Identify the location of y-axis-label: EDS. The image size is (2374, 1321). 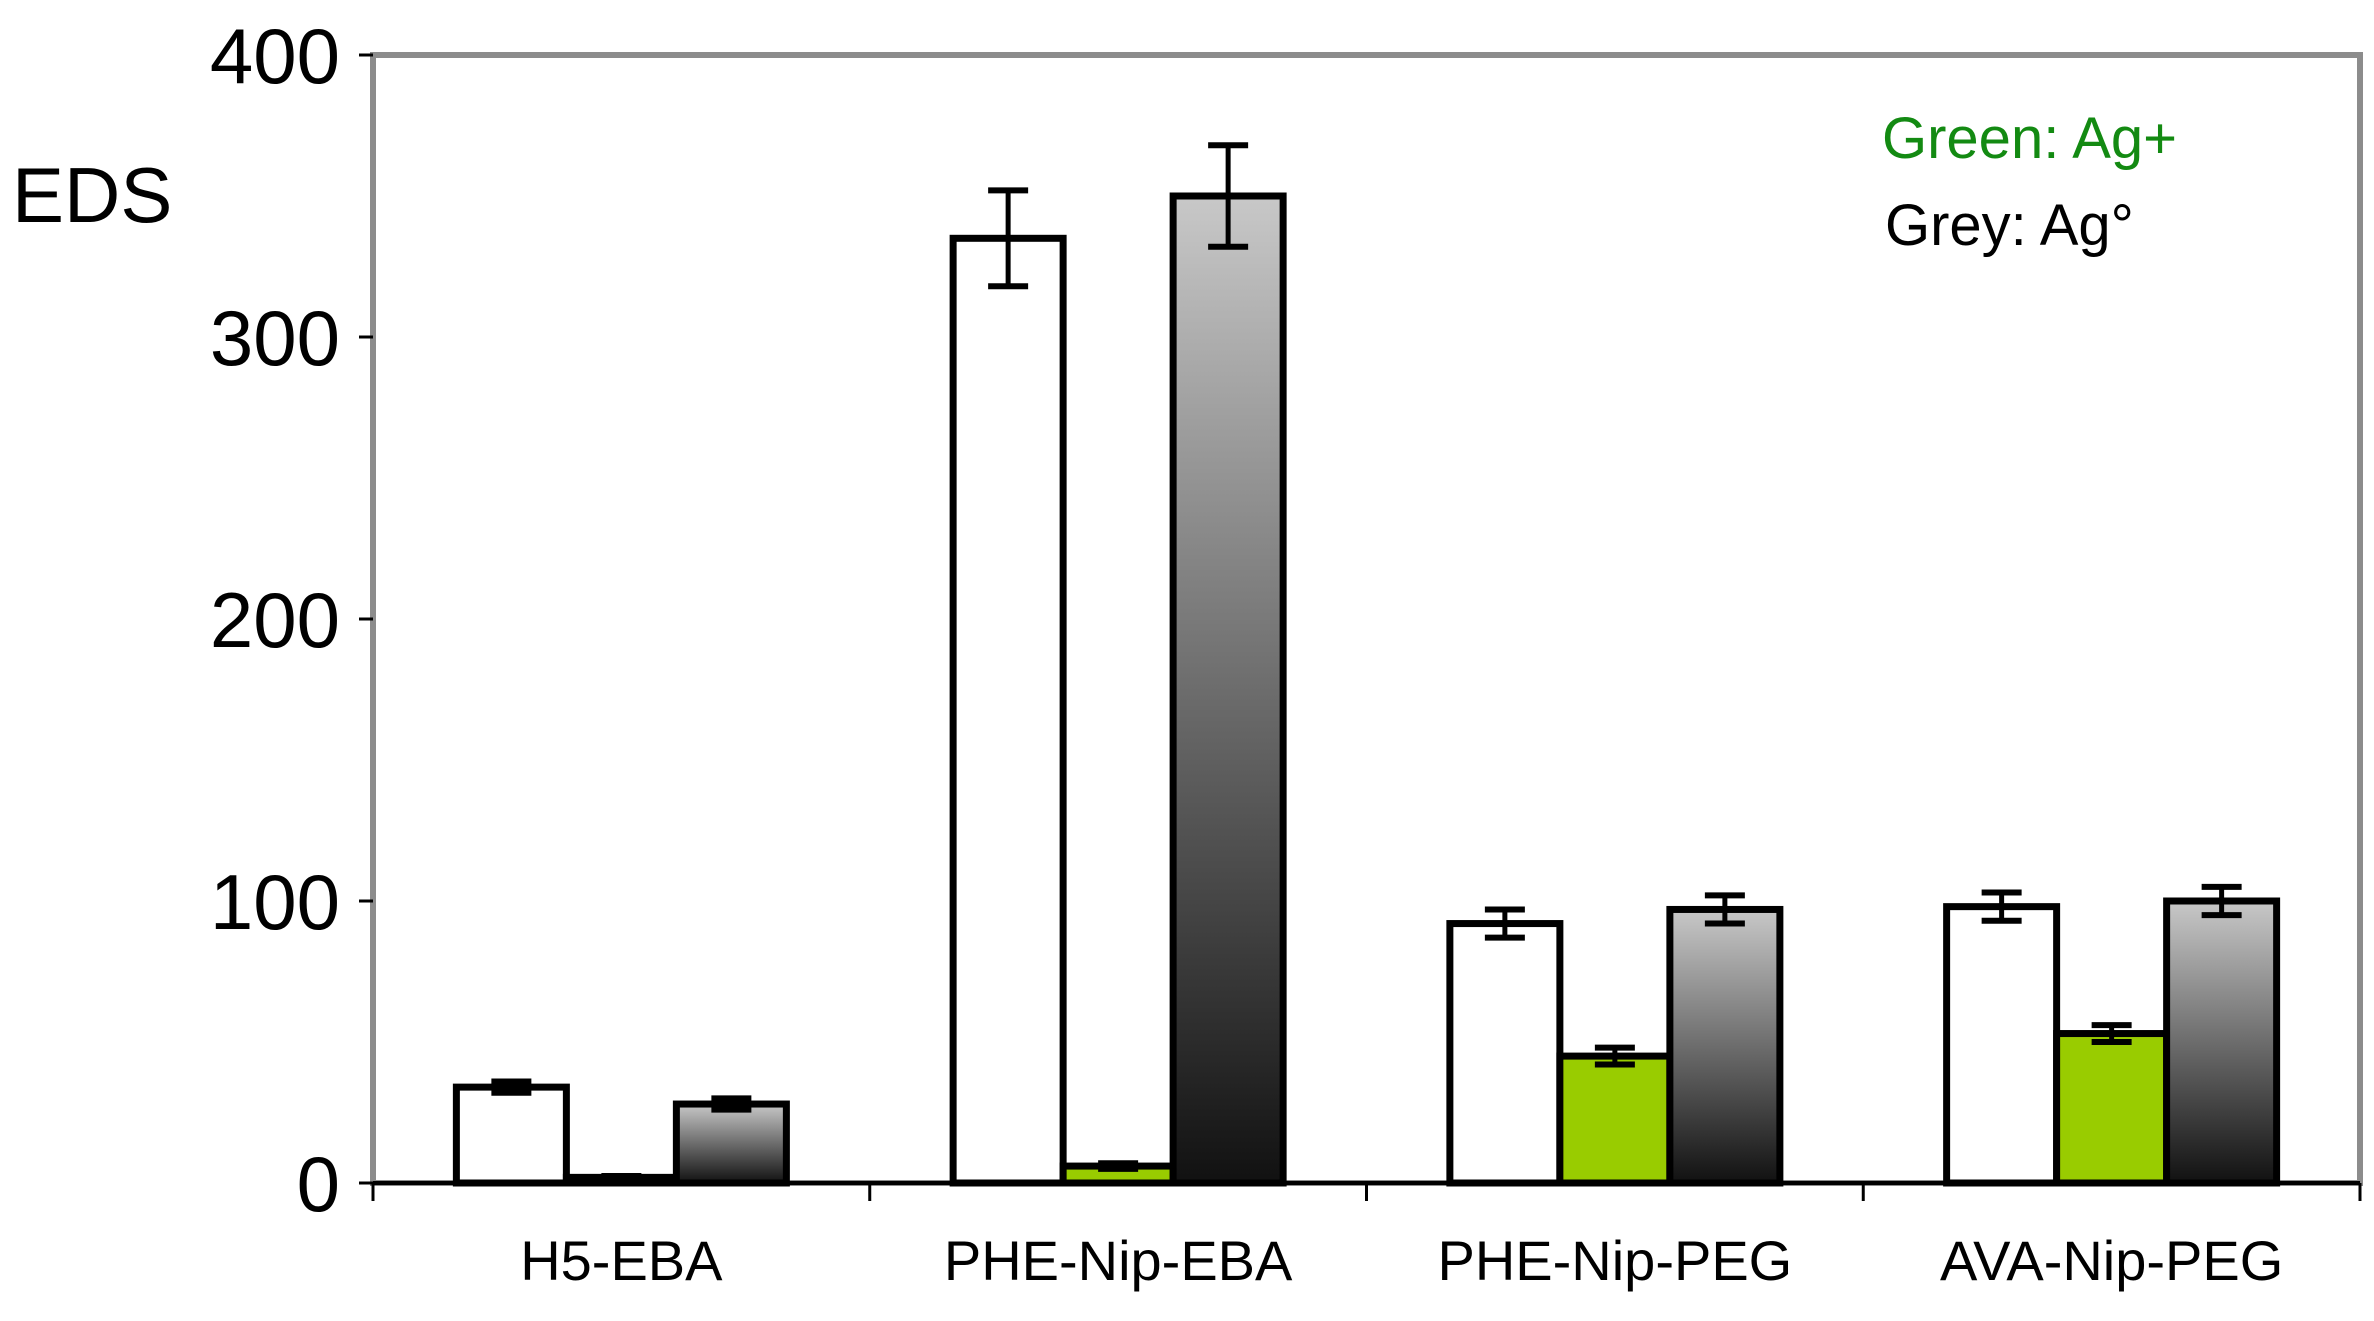
(92, 195).